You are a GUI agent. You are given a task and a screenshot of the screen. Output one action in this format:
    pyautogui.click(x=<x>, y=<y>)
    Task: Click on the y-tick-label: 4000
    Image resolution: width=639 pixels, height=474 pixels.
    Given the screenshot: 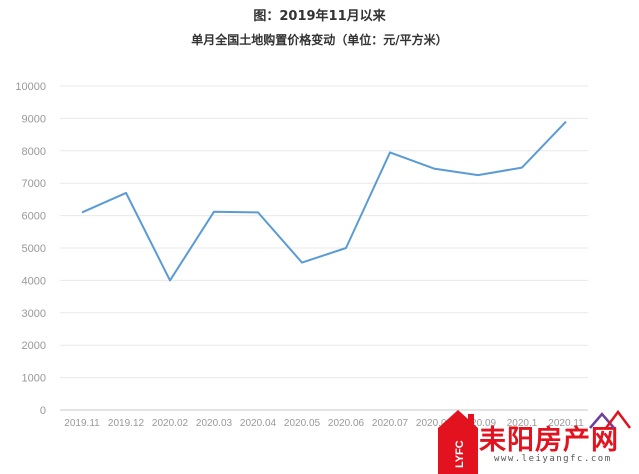 What is the action you would take?
    pyautogui.click(x=34, y=281)
    